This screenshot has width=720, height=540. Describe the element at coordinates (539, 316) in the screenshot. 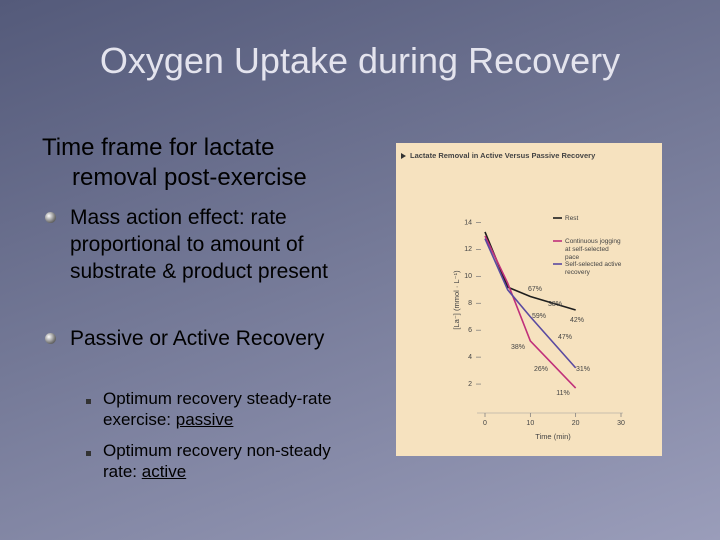

I see `annotation: 59%` at that location.